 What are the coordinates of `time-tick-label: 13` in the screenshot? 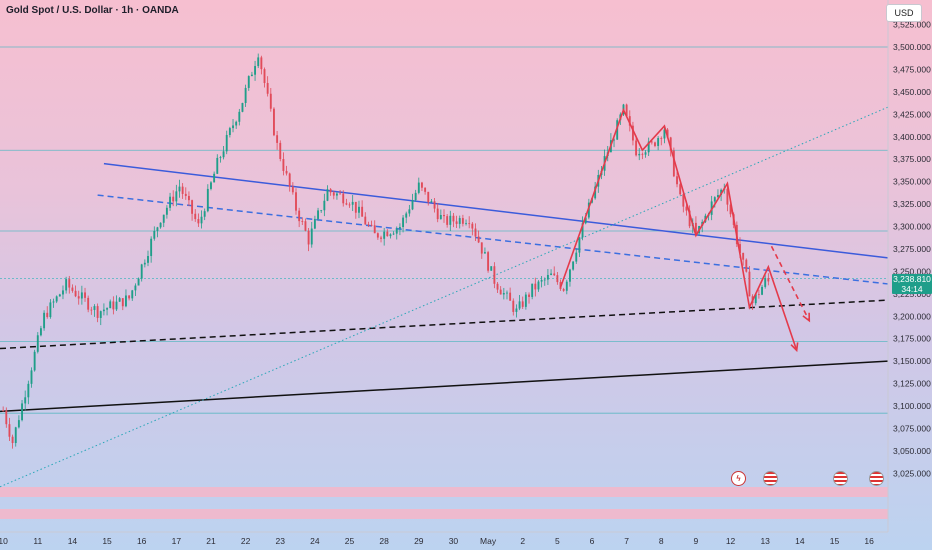 It's located at (765, 541).